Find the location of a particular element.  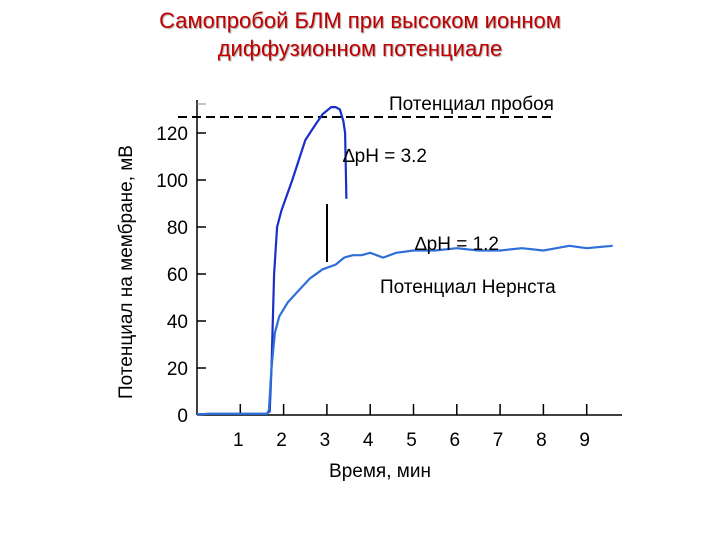

x-tick-label: 6 is located at coordinates (455, 440).